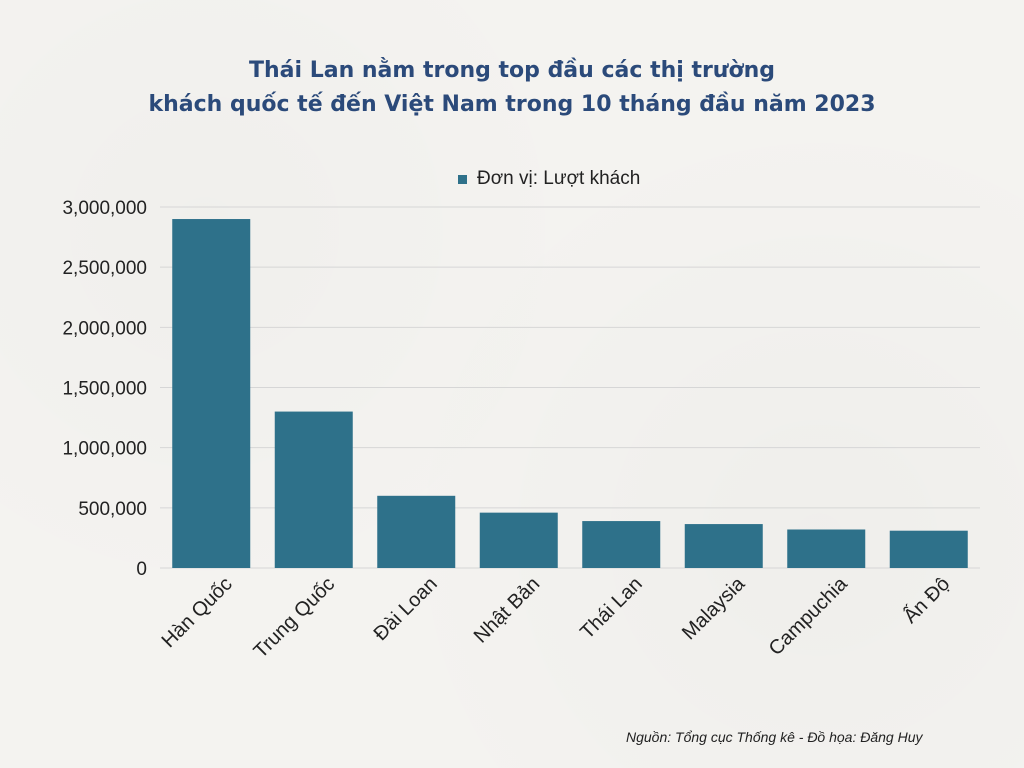  I want to click on legend: Đơn vị: Lượt khách, so click(549, 179).